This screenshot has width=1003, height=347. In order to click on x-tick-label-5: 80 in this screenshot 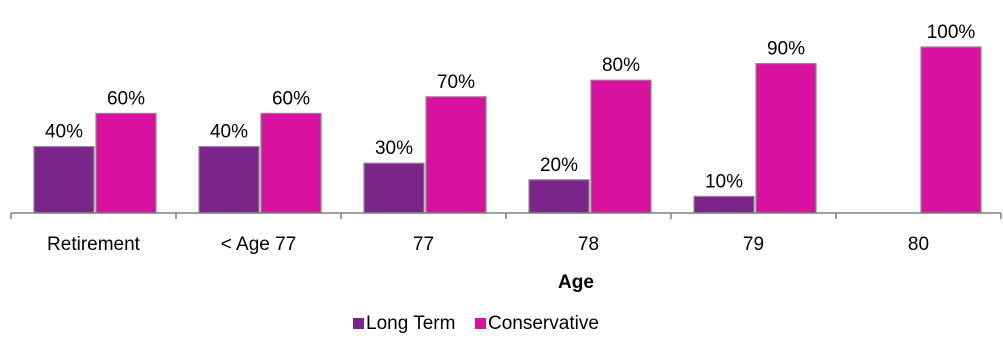, I will do `click(918, 244)`.